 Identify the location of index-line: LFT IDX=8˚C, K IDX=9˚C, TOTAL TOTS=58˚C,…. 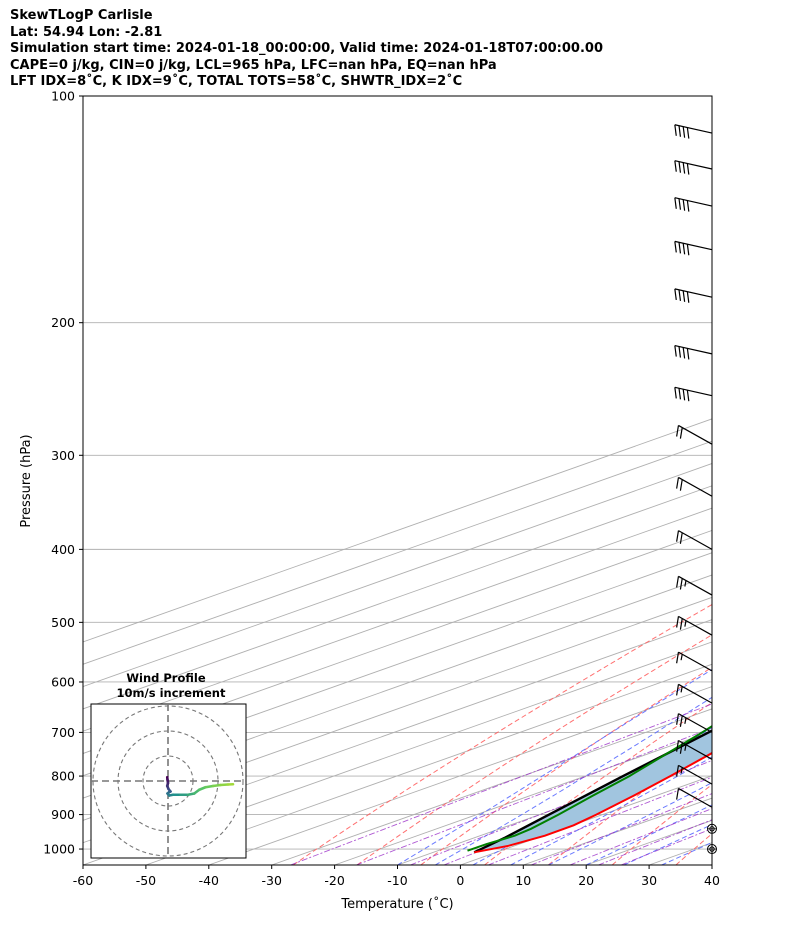
(236, 82).